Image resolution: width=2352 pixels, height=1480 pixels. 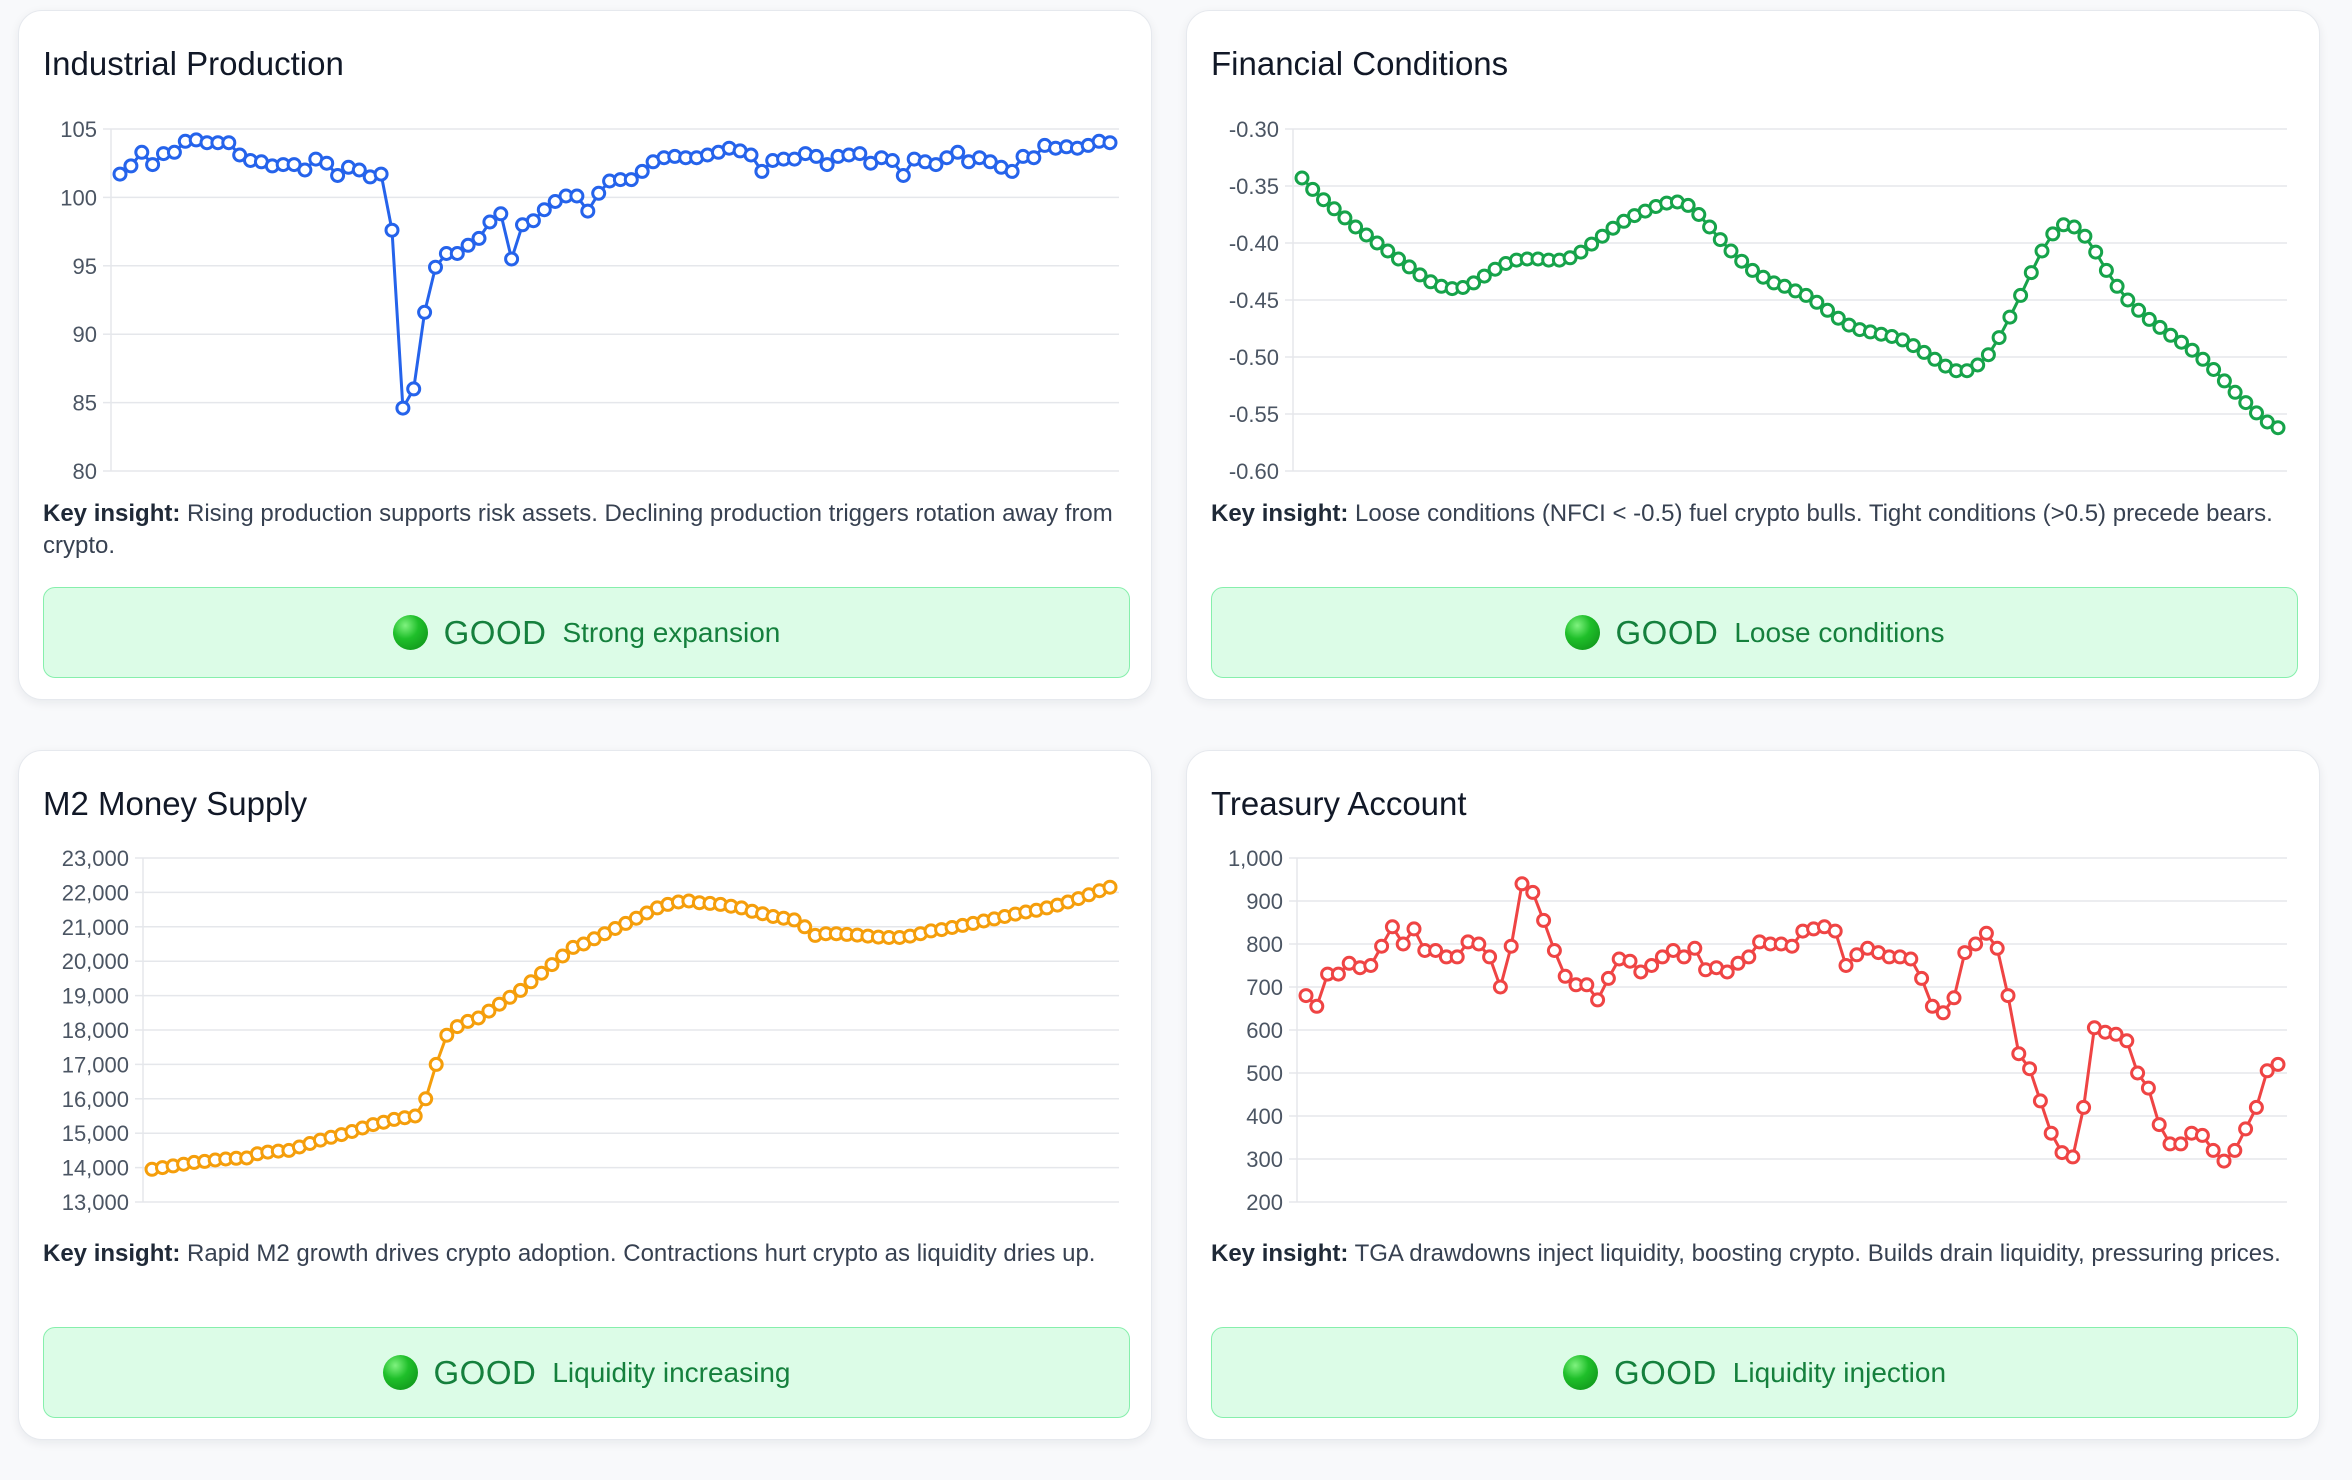 I want to click on y-tick-label: 300, so click(x=1264, y=1159).